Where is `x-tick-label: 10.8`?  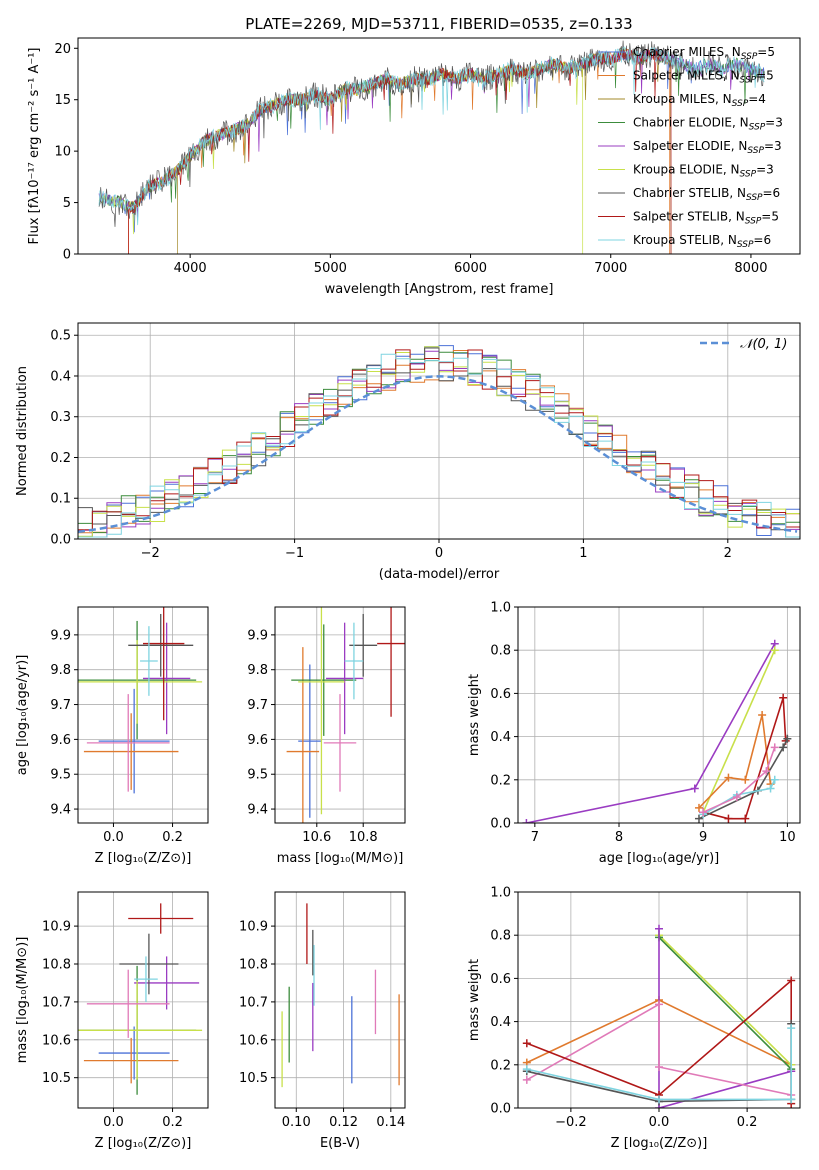 x-tick-label: 10.8 is located at coordinates (363, 837).